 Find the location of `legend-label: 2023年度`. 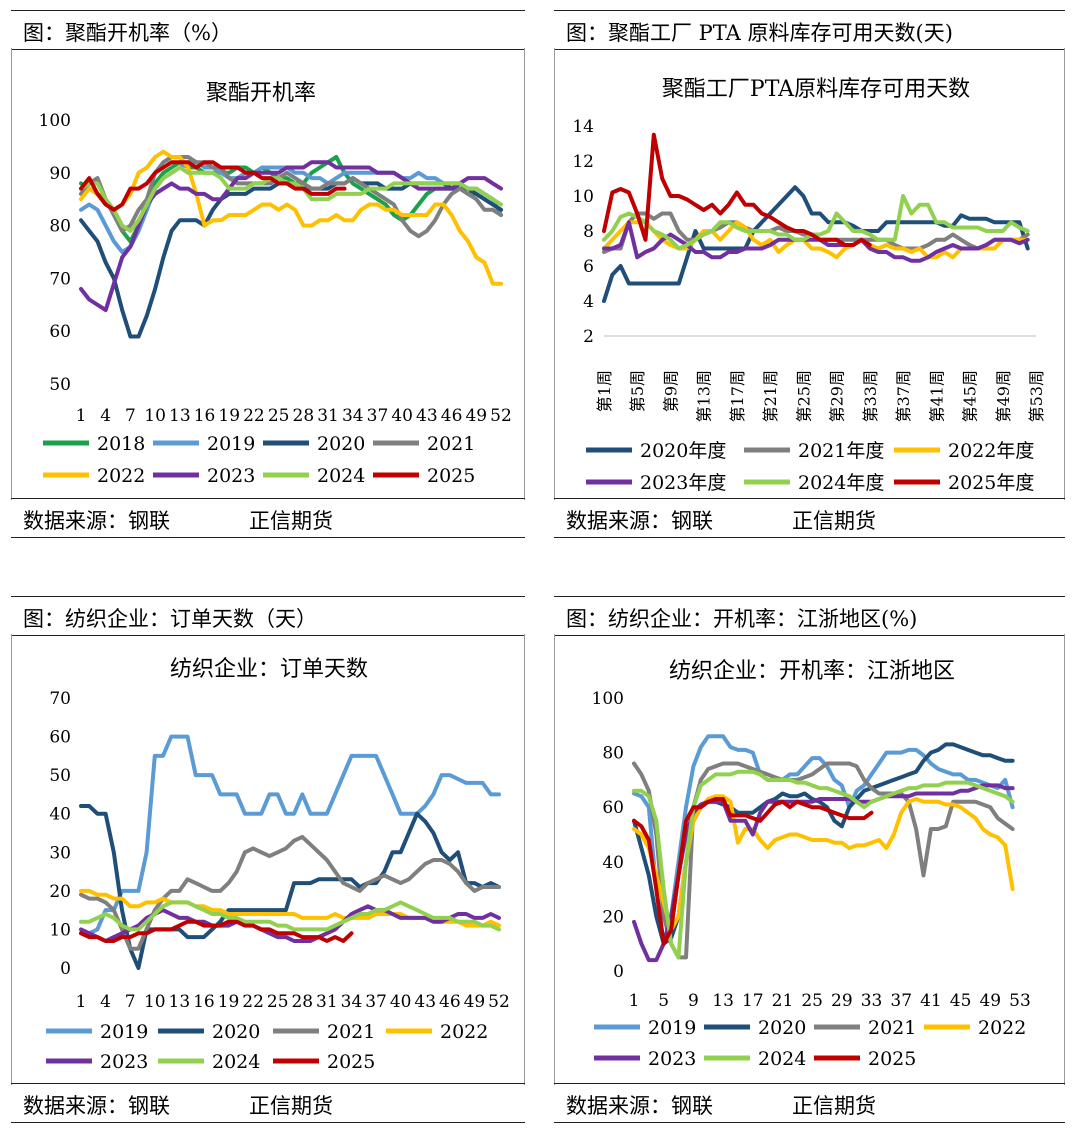

legend-label: 2023年度 is located at coordinates (683, 483).